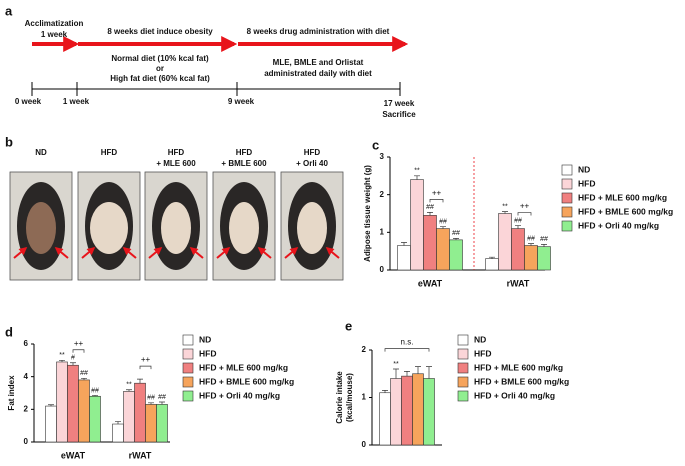 This screenshot has height=466, width=685. Describe the element at coordinates (26, 343) in the screenshot. I see `y-tick-label: 6` at that location.